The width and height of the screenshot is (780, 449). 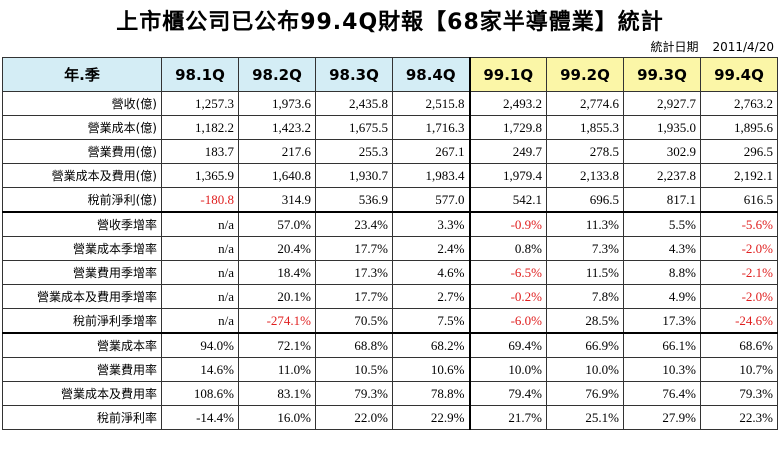 I want to click on table-cell: 616.5, so click(x=739, y=200).